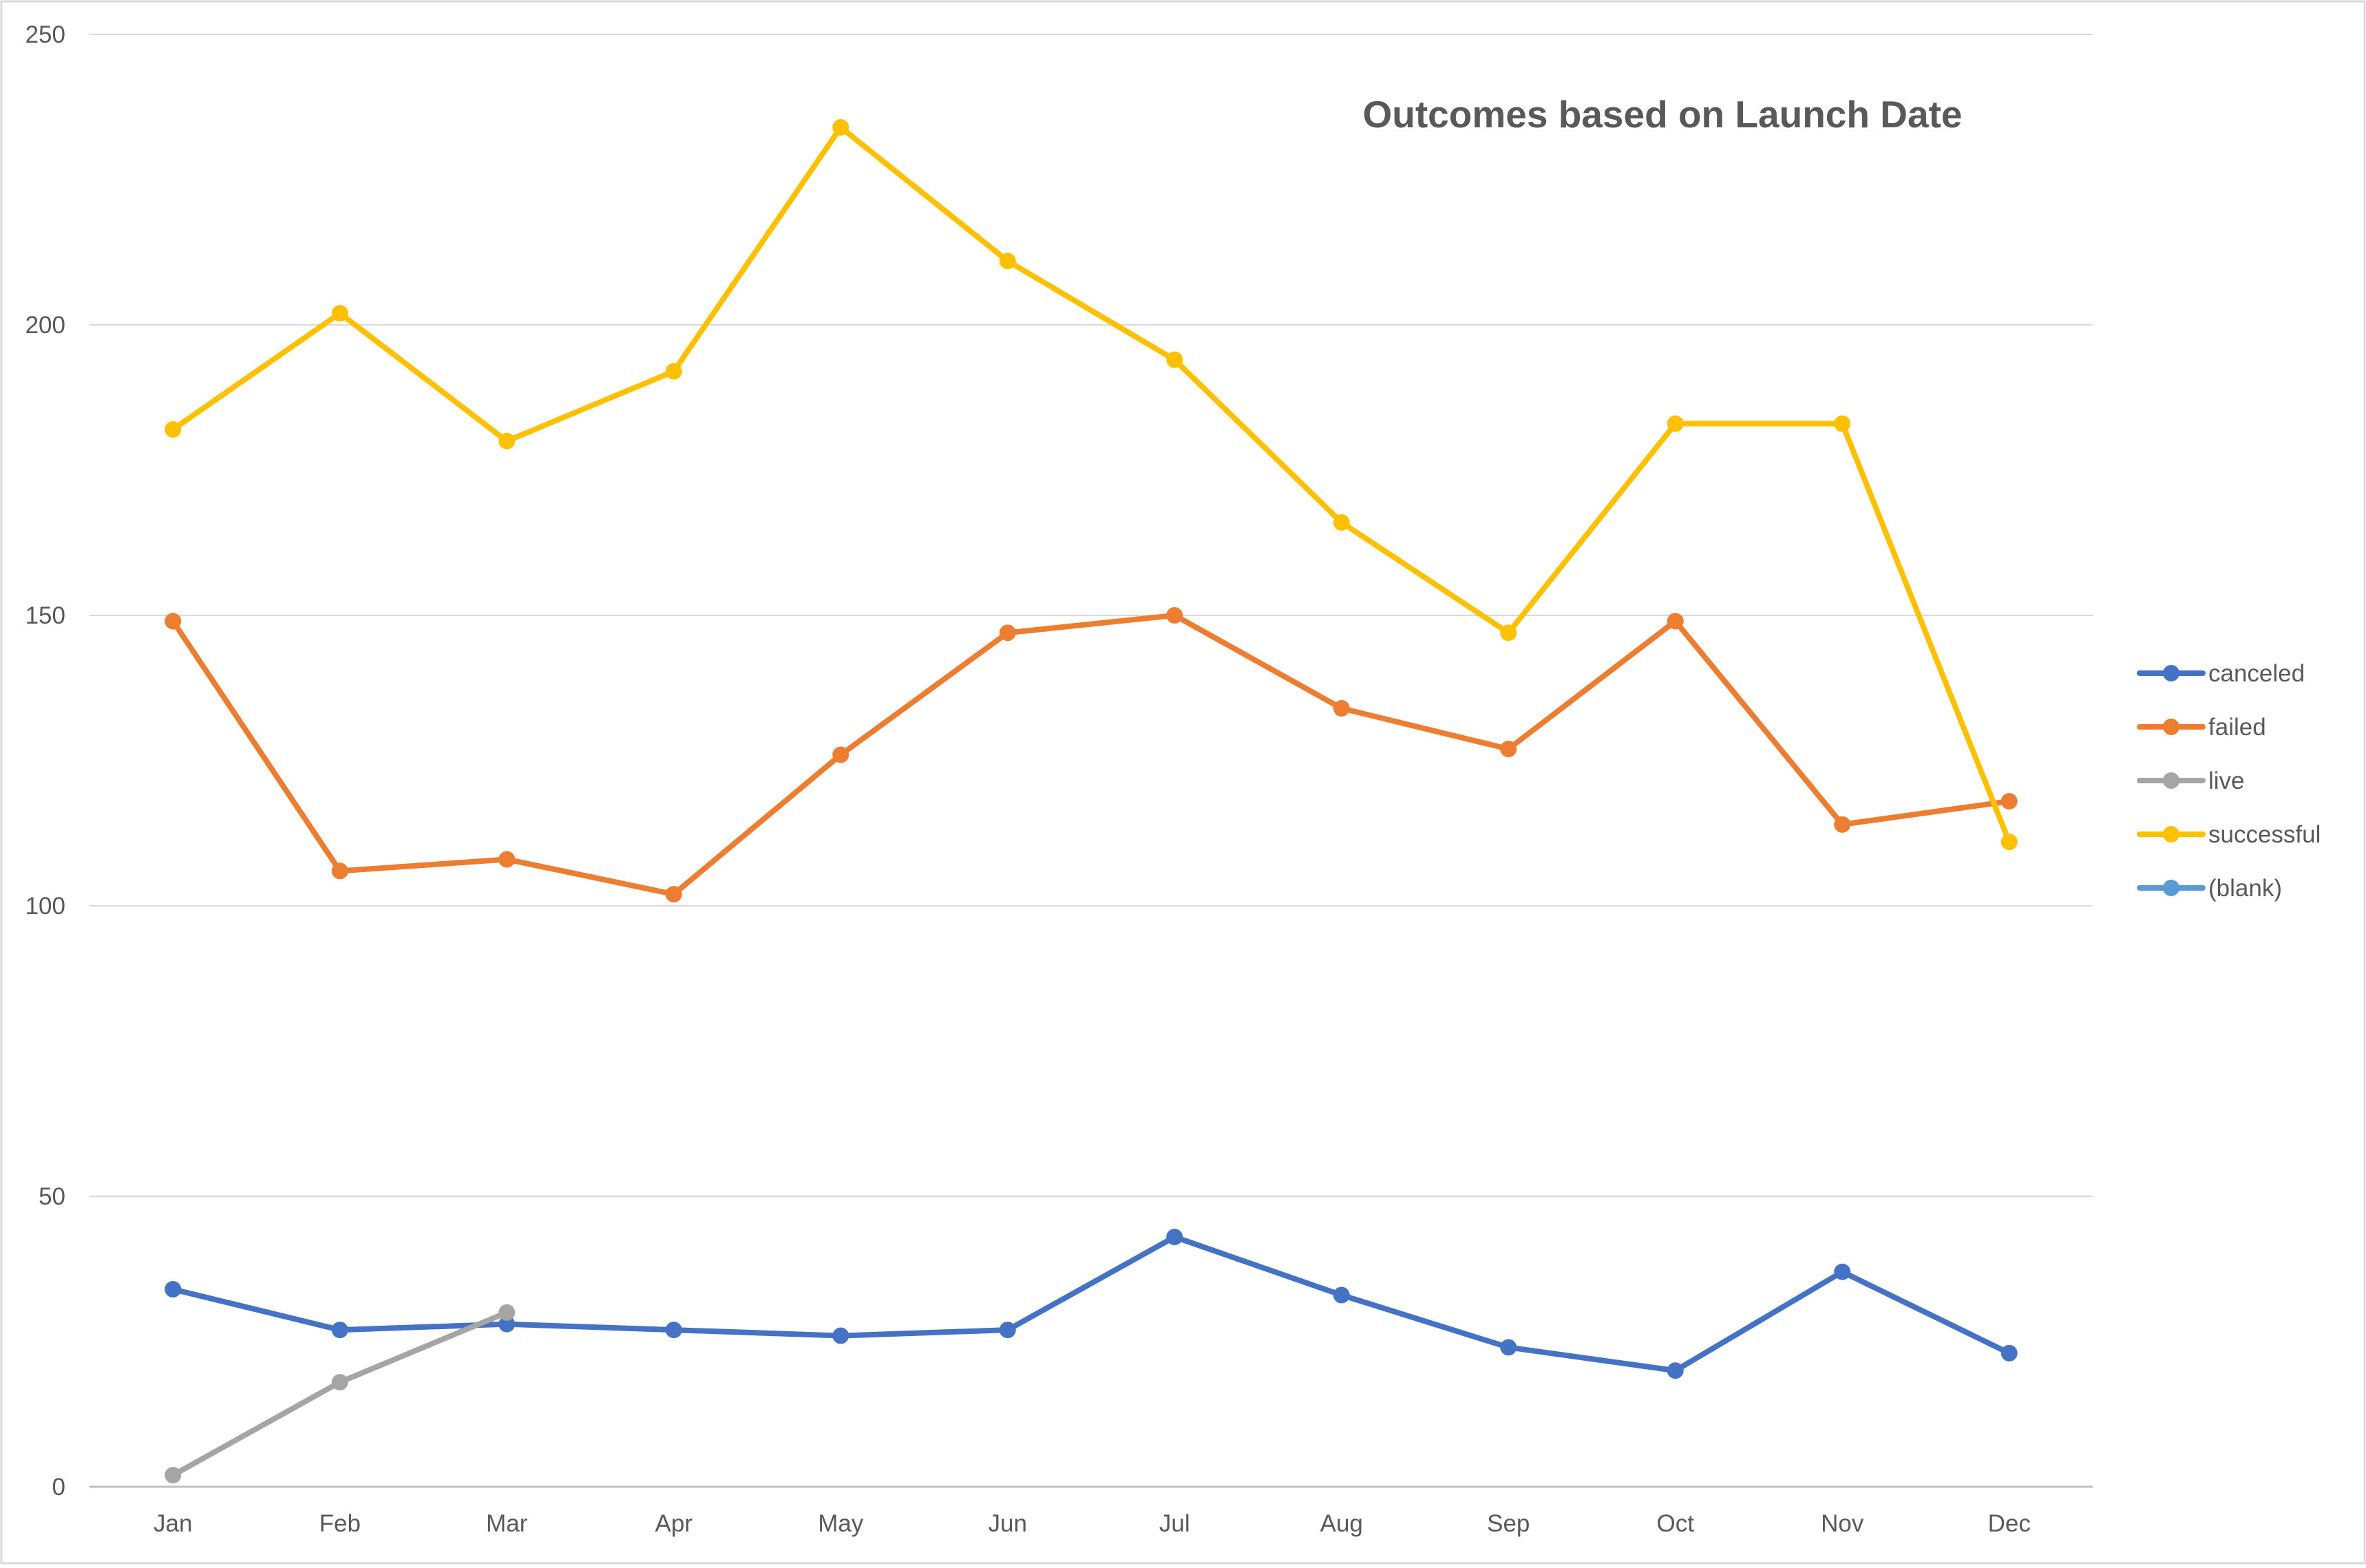  I want to click on x-tick-label: Dec, so click(2010, 1524).